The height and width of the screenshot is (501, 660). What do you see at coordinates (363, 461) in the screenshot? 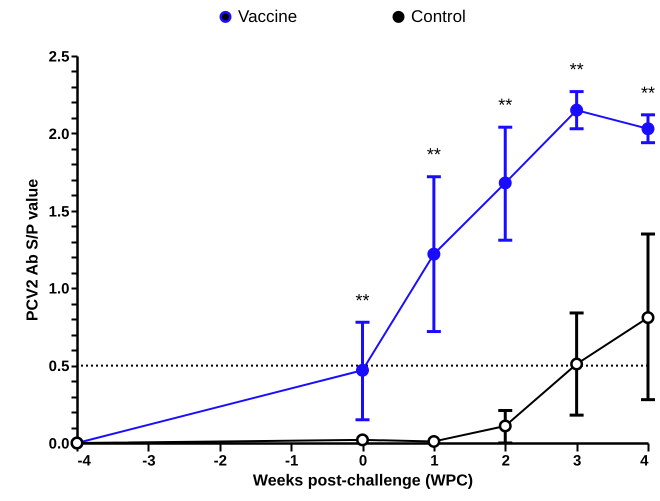
I see `x-tick-label: 0` at bounding box center [363, 461].